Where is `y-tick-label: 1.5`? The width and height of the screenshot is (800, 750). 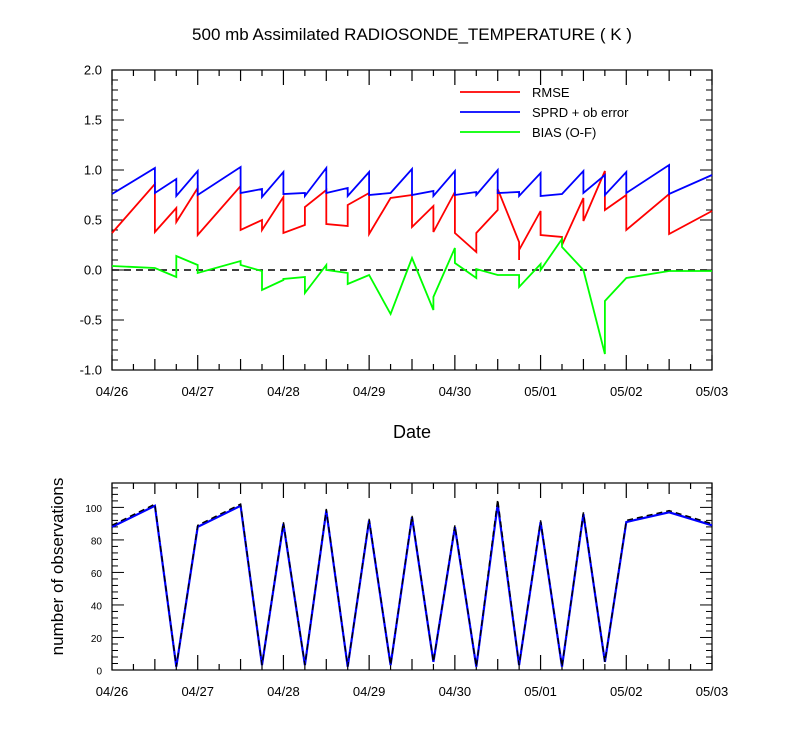 y-tick-label: 1.5 is located at coordinates (93, 120).